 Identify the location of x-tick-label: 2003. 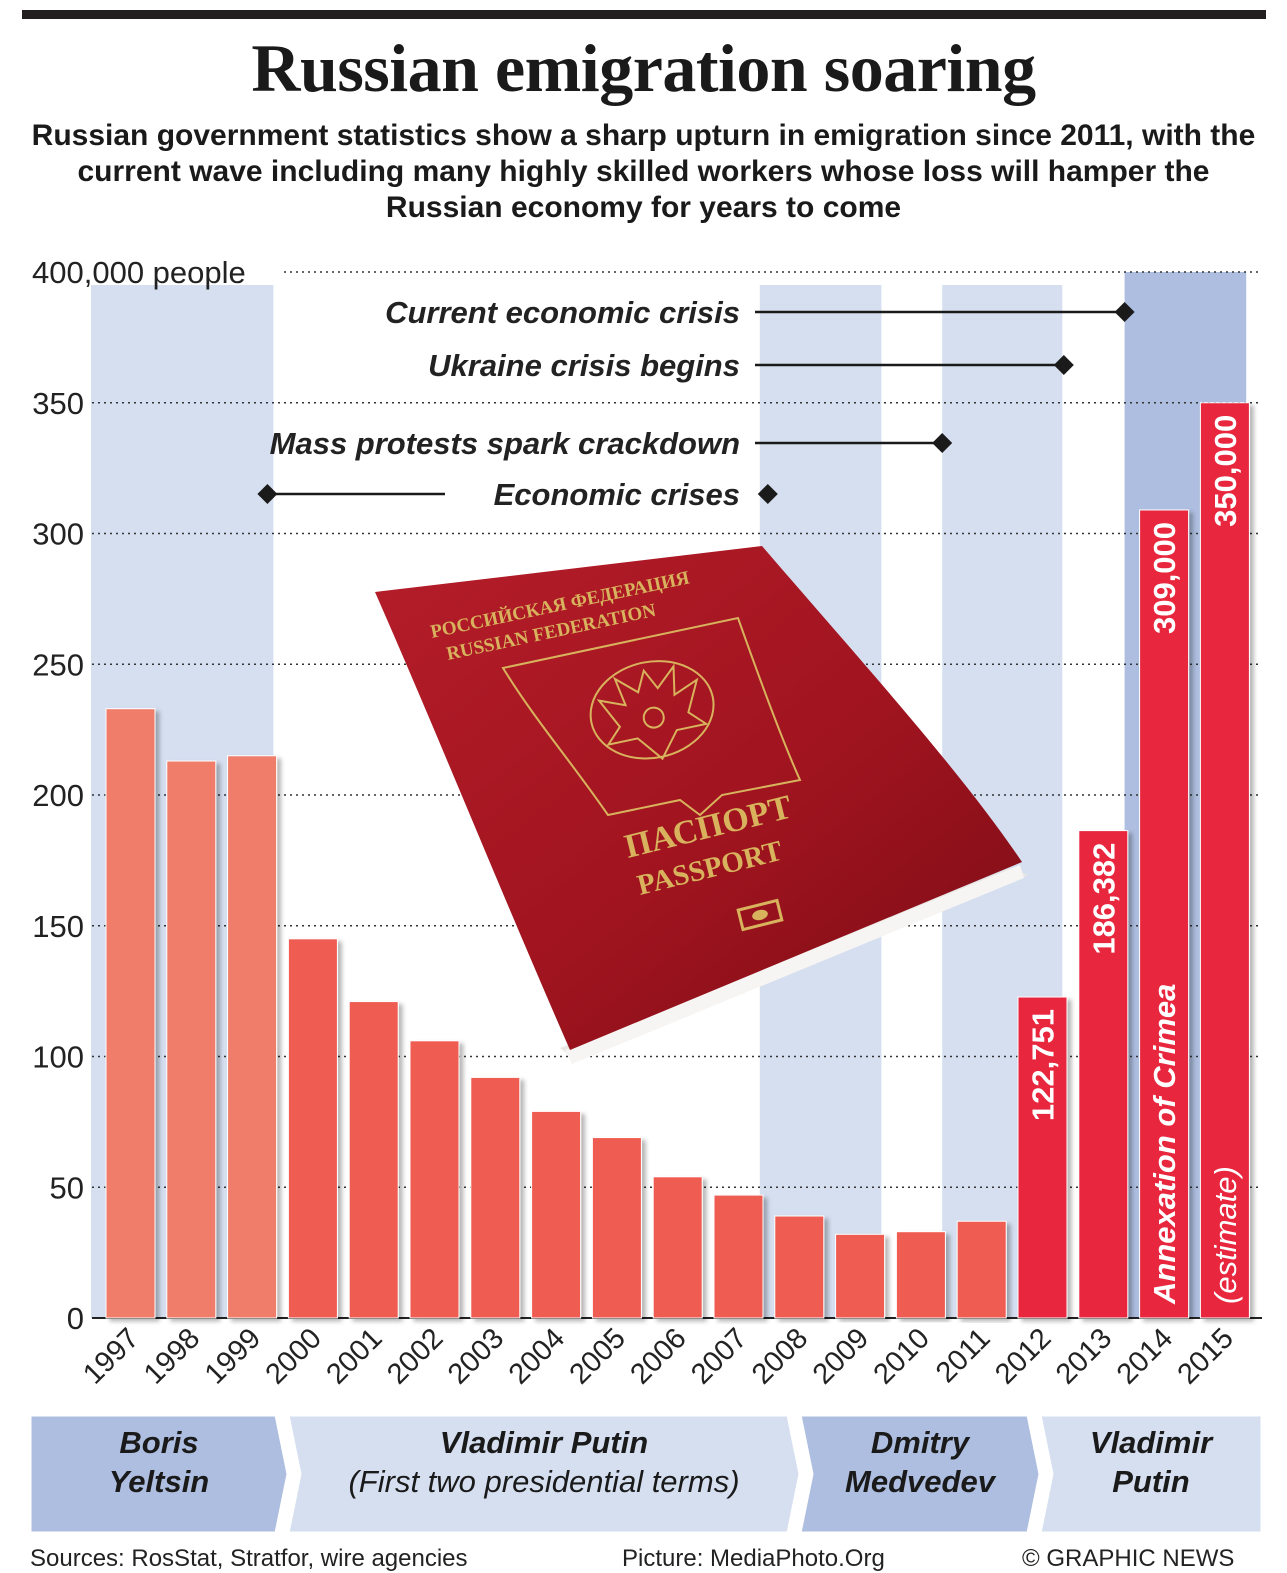
(476, 1356).